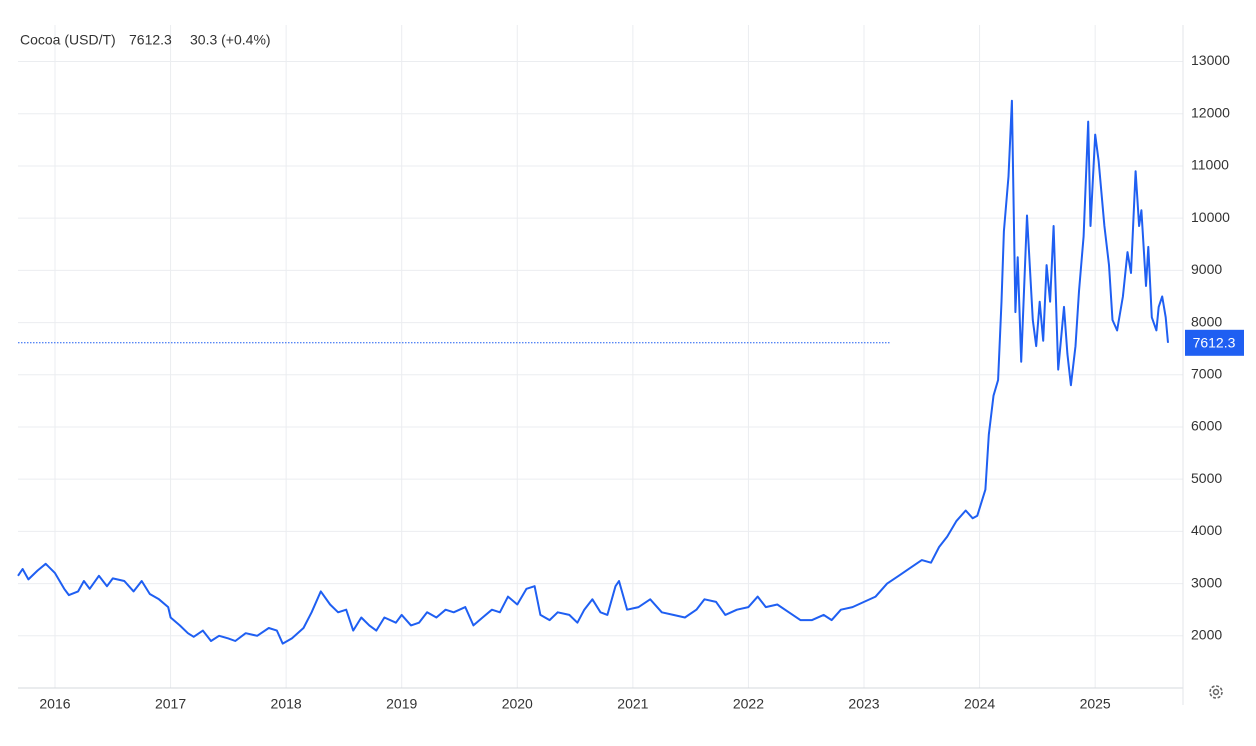  What do you see at coordinates (748, 704) in the screenshot?
I see `x-tick-label: 2022` at bounding box center [748, 704].